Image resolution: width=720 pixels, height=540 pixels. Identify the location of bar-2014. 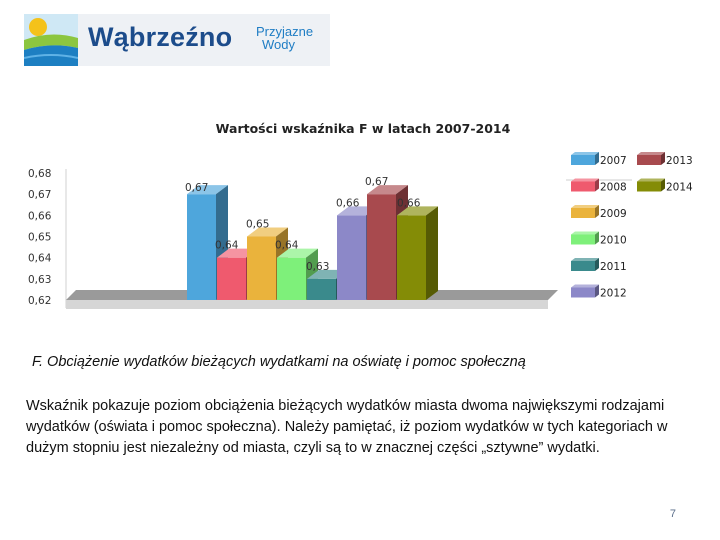
(417, 253).